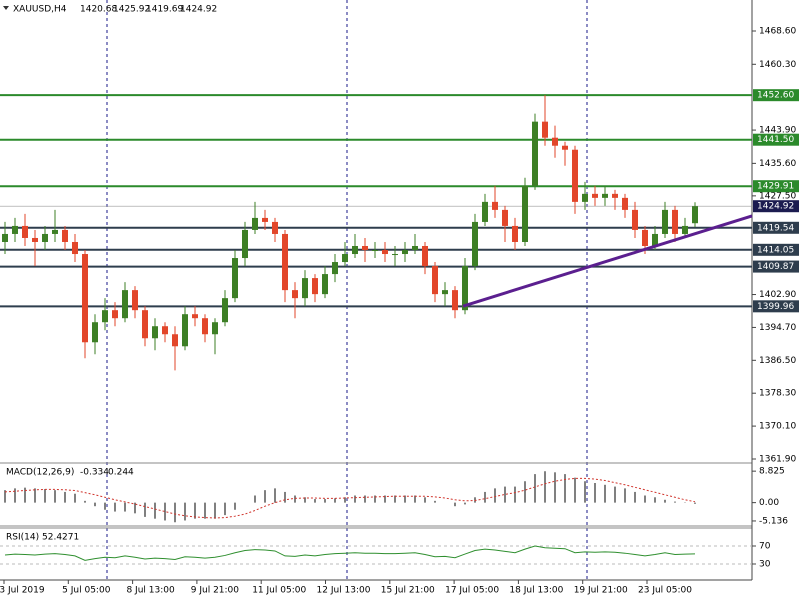 This screenshot has height=600, width=800. Describe the element at coordinates (150, 591) in the screenshot. I see `x-tick-label: 8 Jul 13:00` at that location.